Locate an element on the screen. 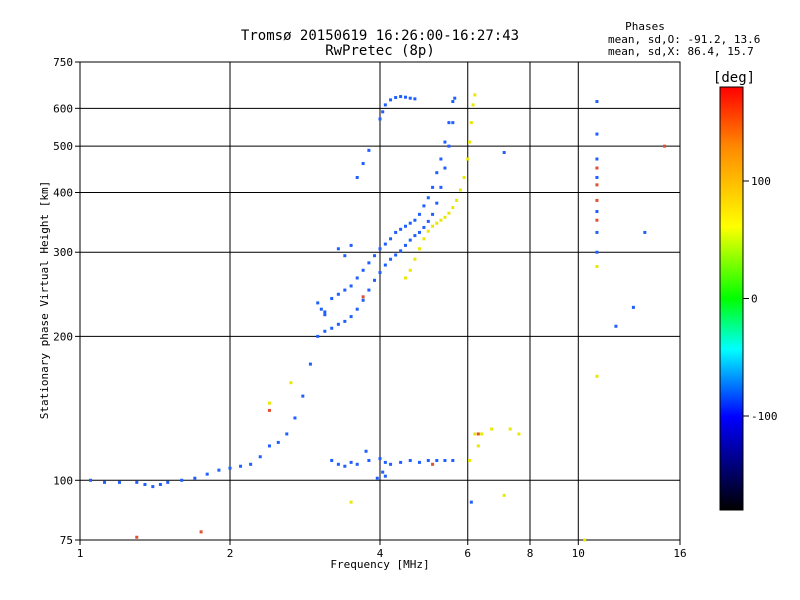  y-tick-label: 500 is located at coordinates (63, 146).